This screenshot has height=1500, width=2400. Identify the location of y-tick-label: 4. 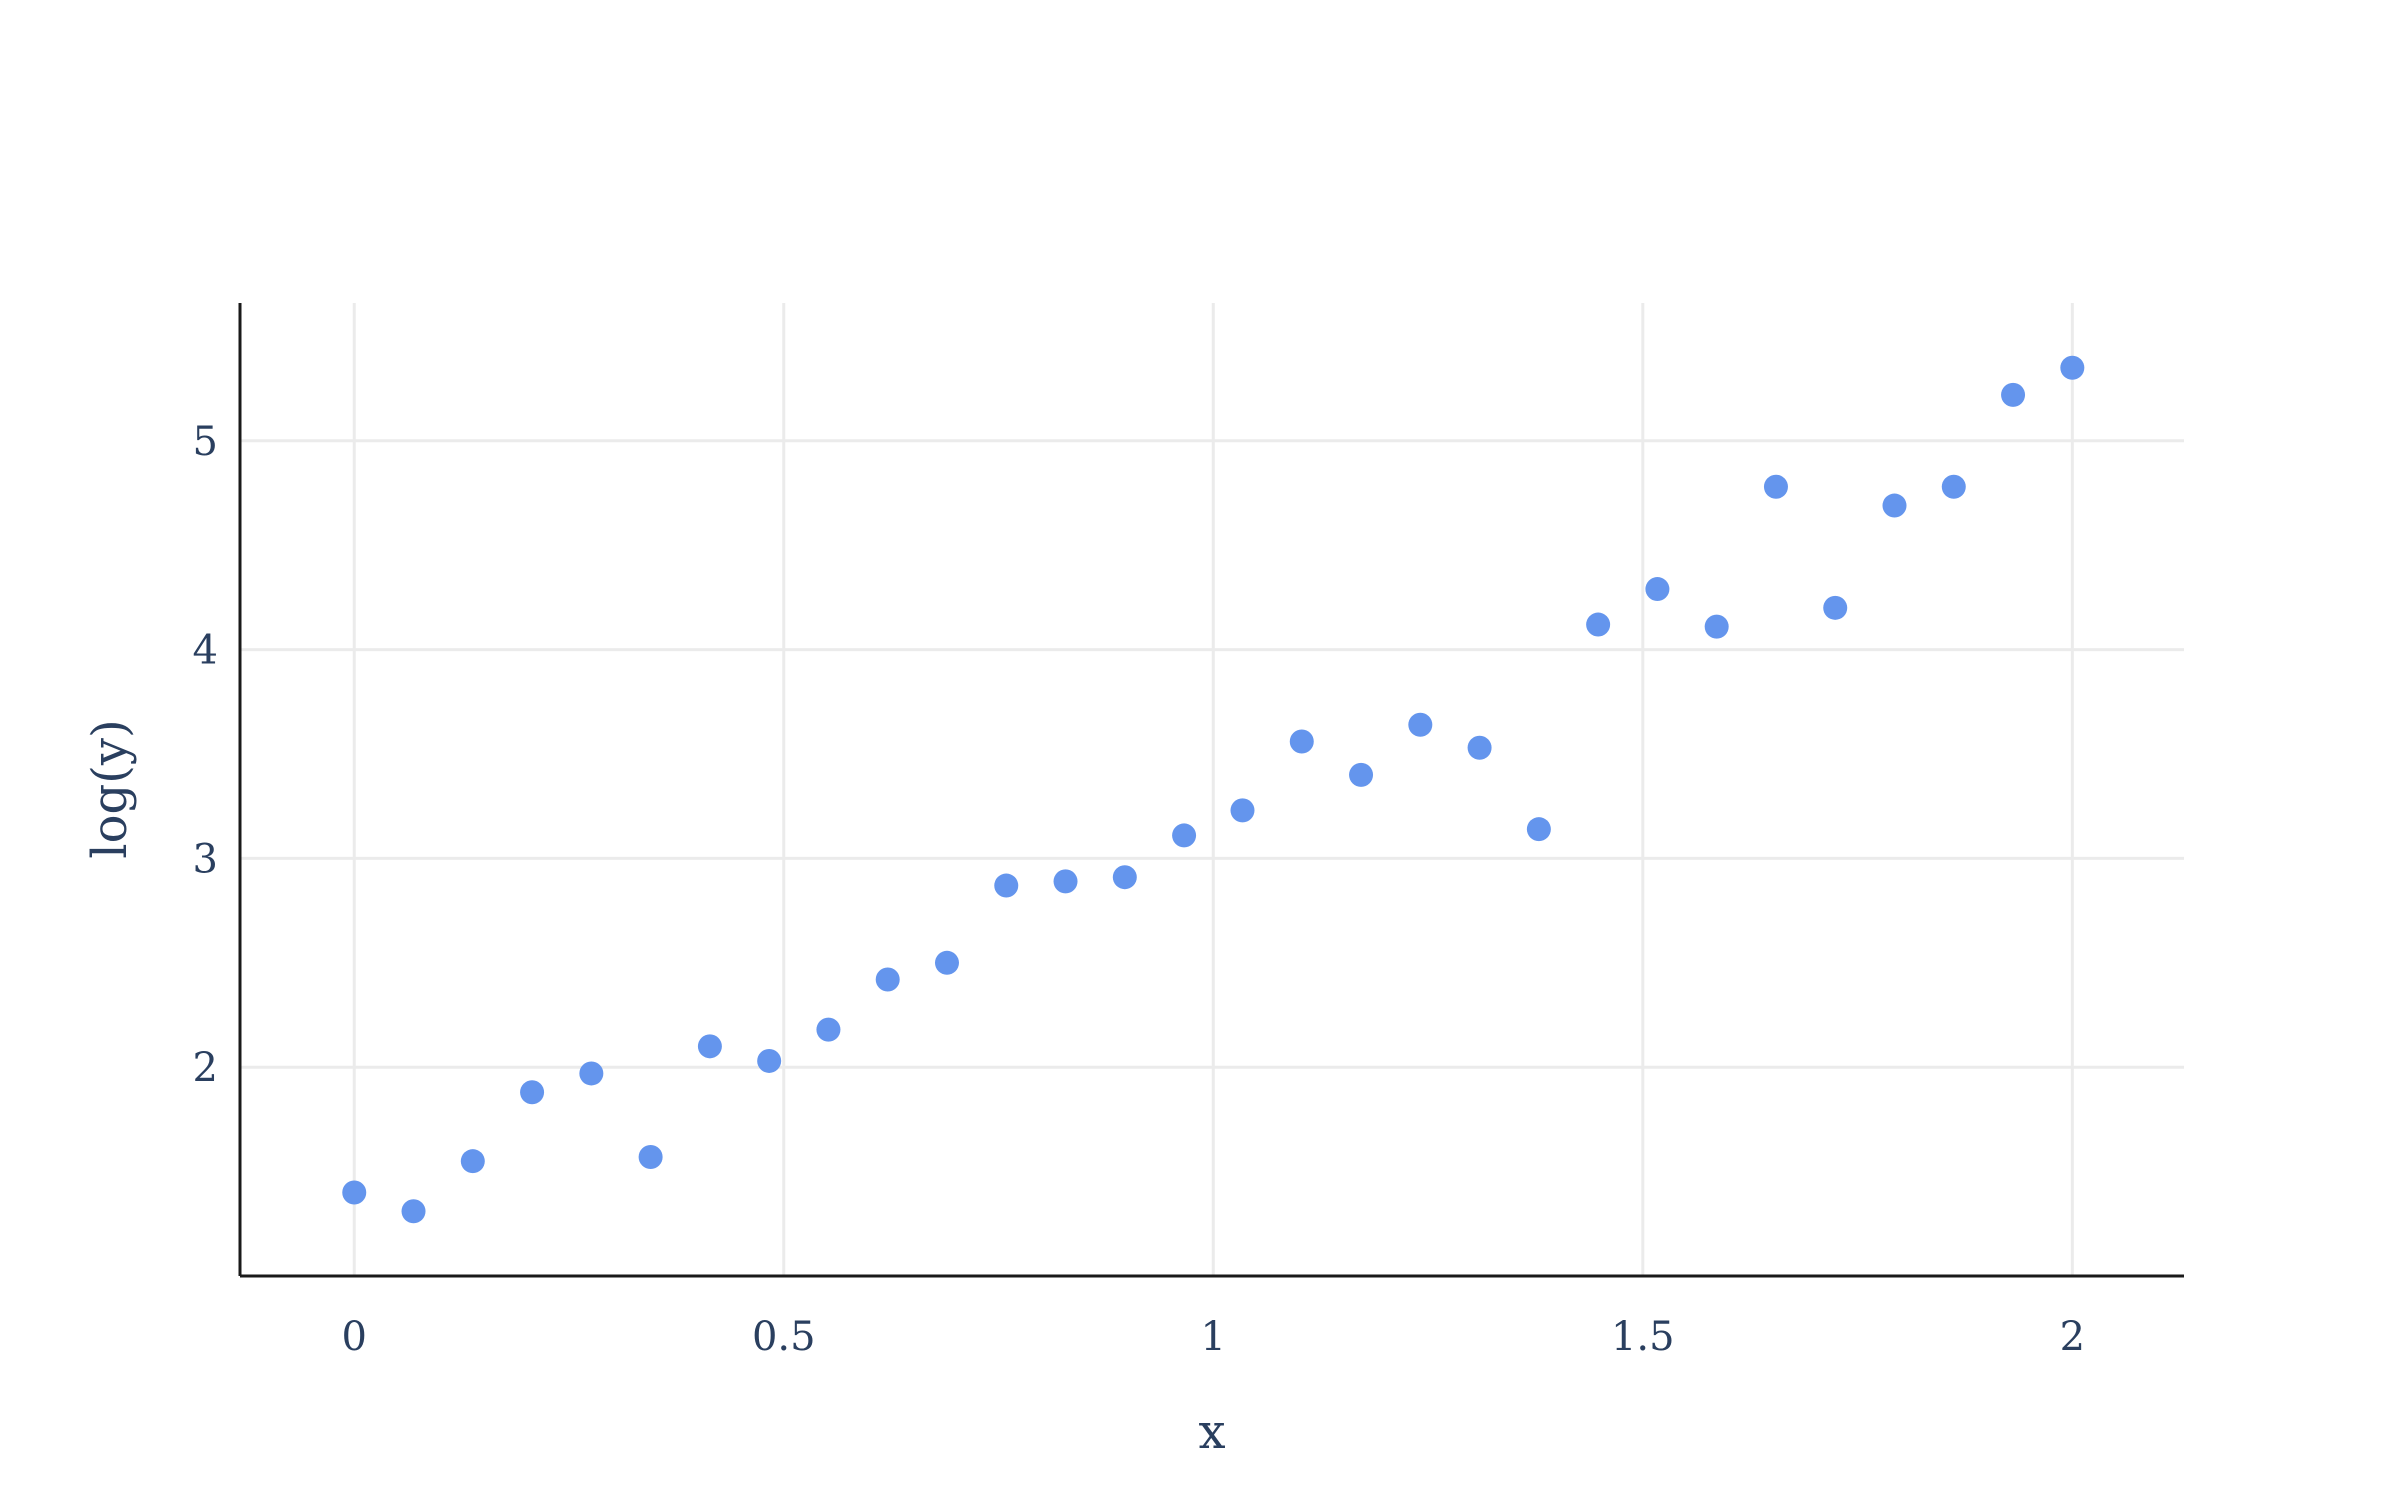
(205, 651).